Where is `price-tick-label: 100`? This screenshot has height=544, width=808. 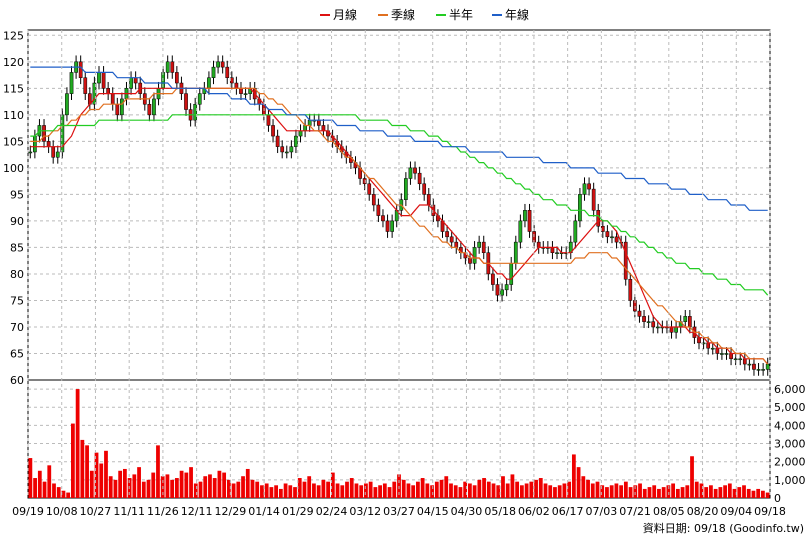
price-tick-label: 100 is located at coordinates (13, 168).